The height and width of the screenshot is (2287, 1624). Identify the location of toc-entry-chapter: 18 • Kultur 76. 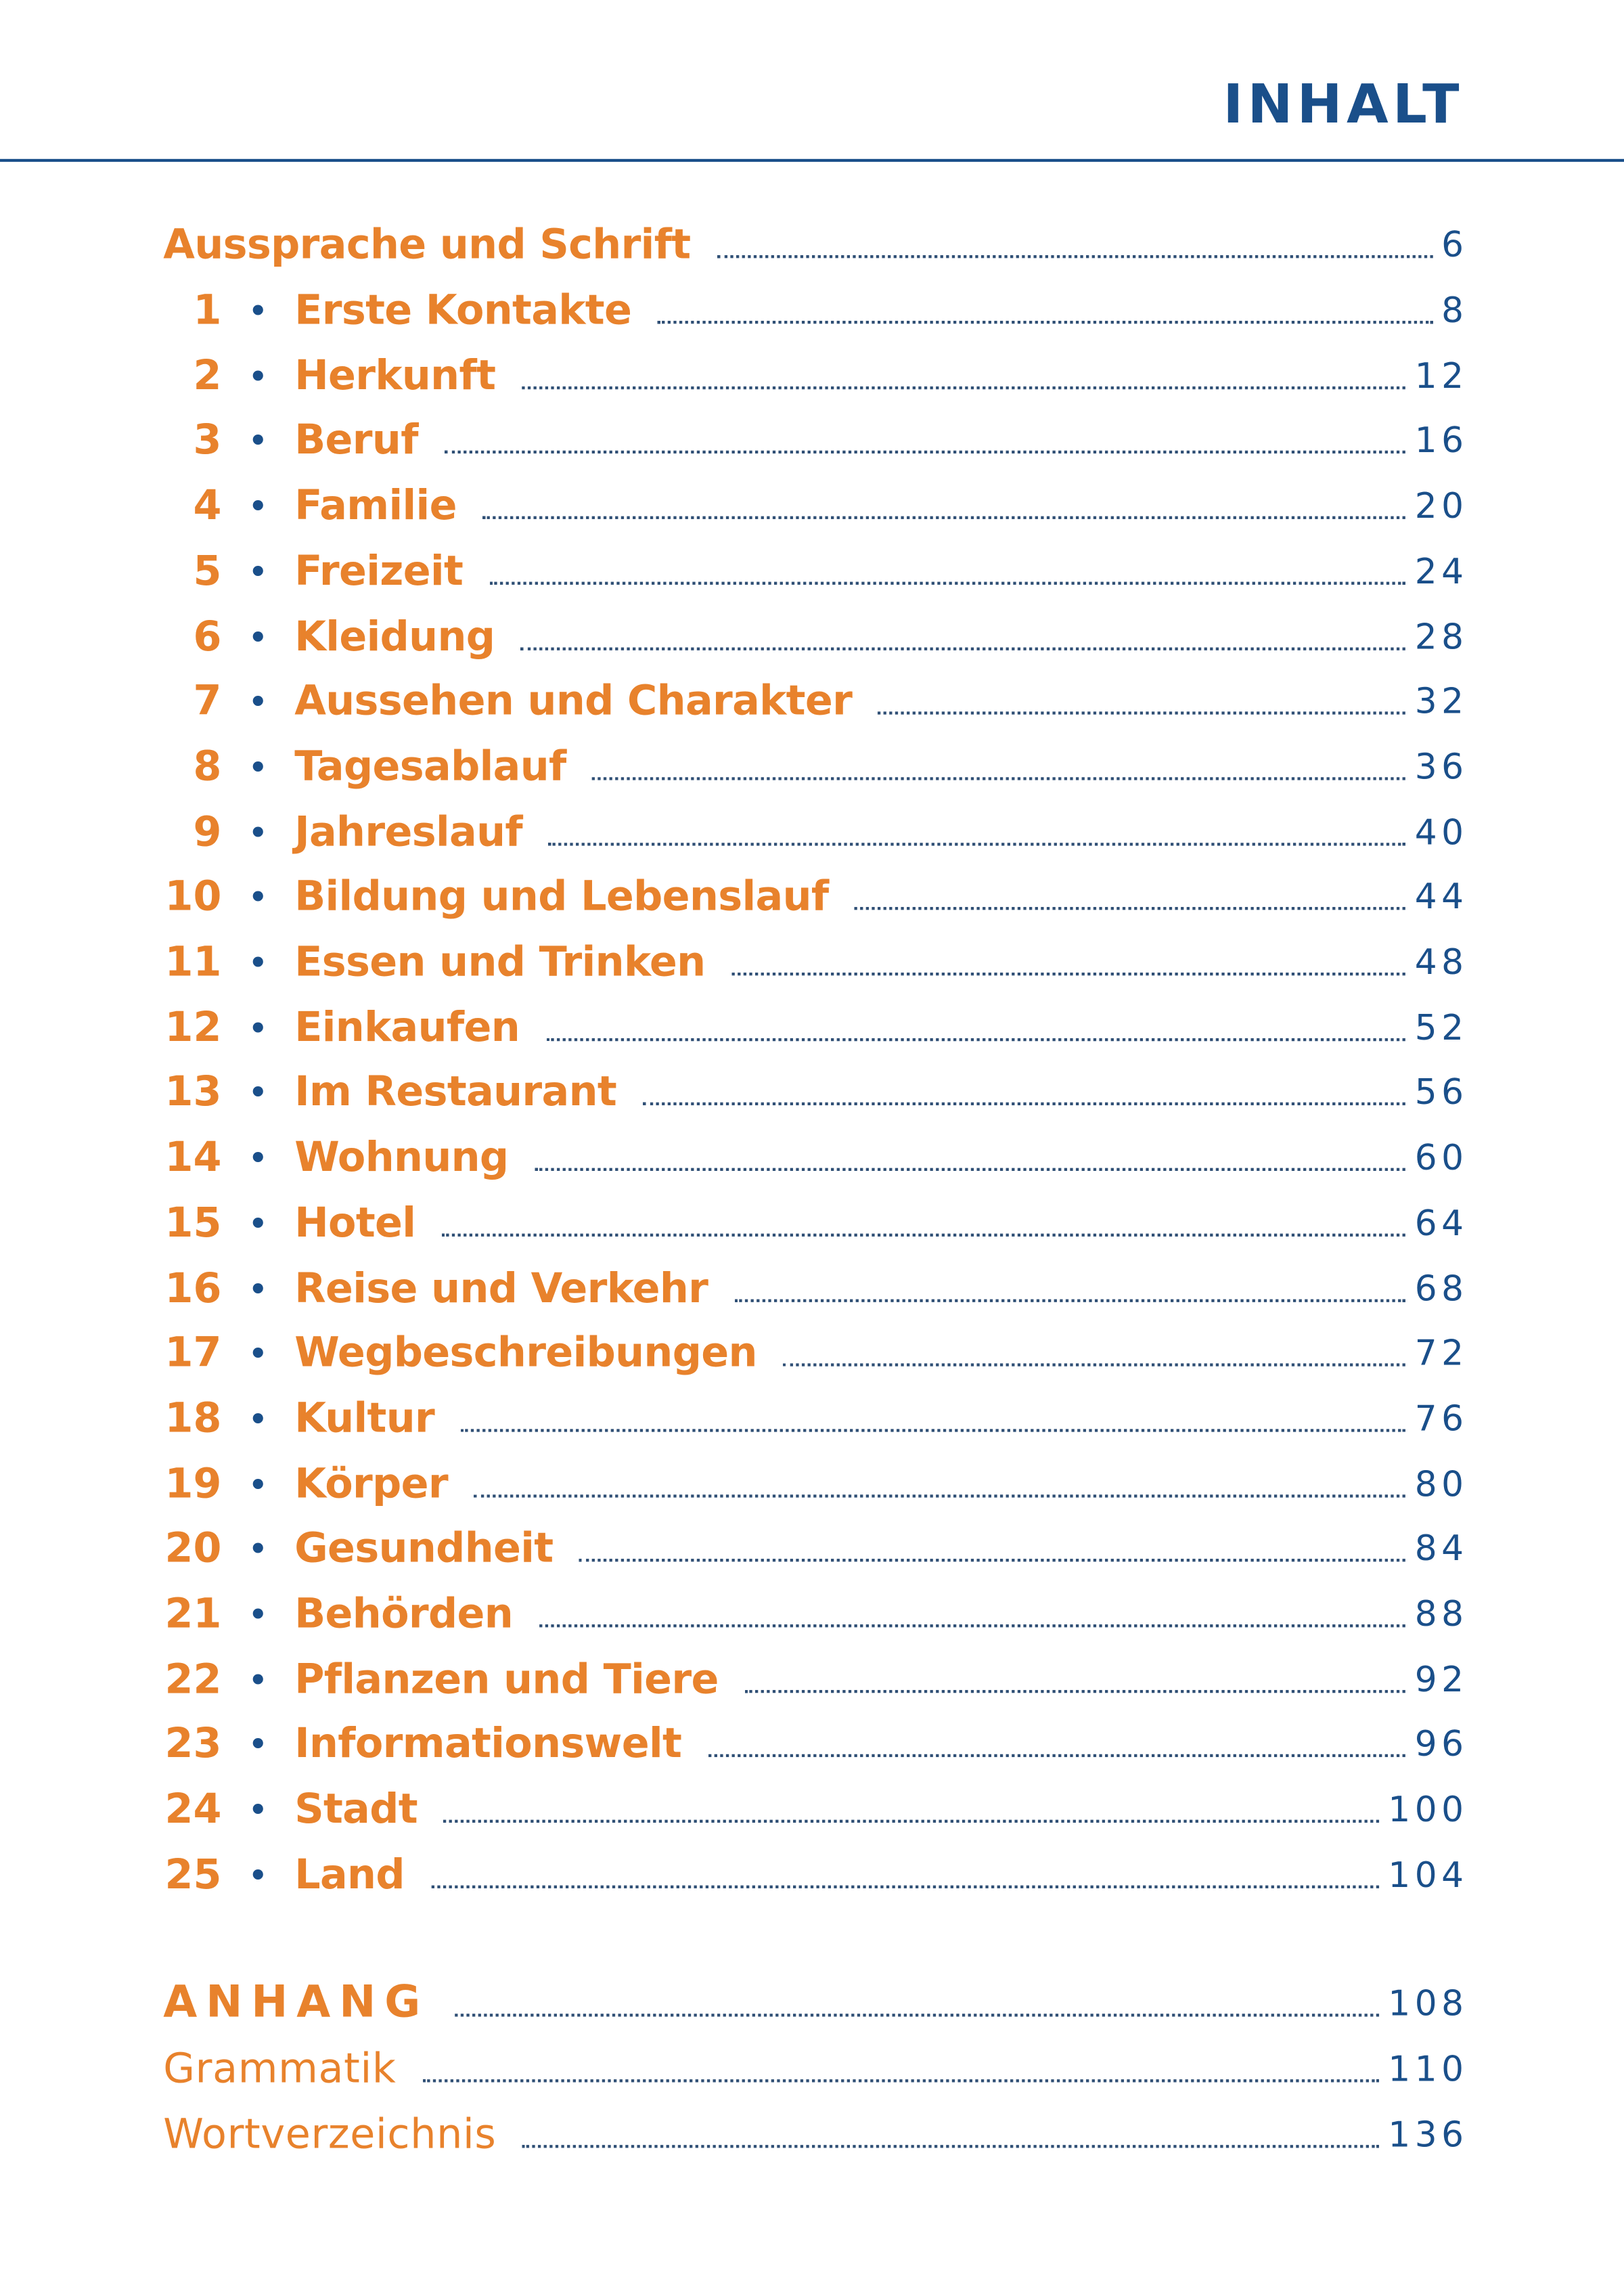
(813, 1416).